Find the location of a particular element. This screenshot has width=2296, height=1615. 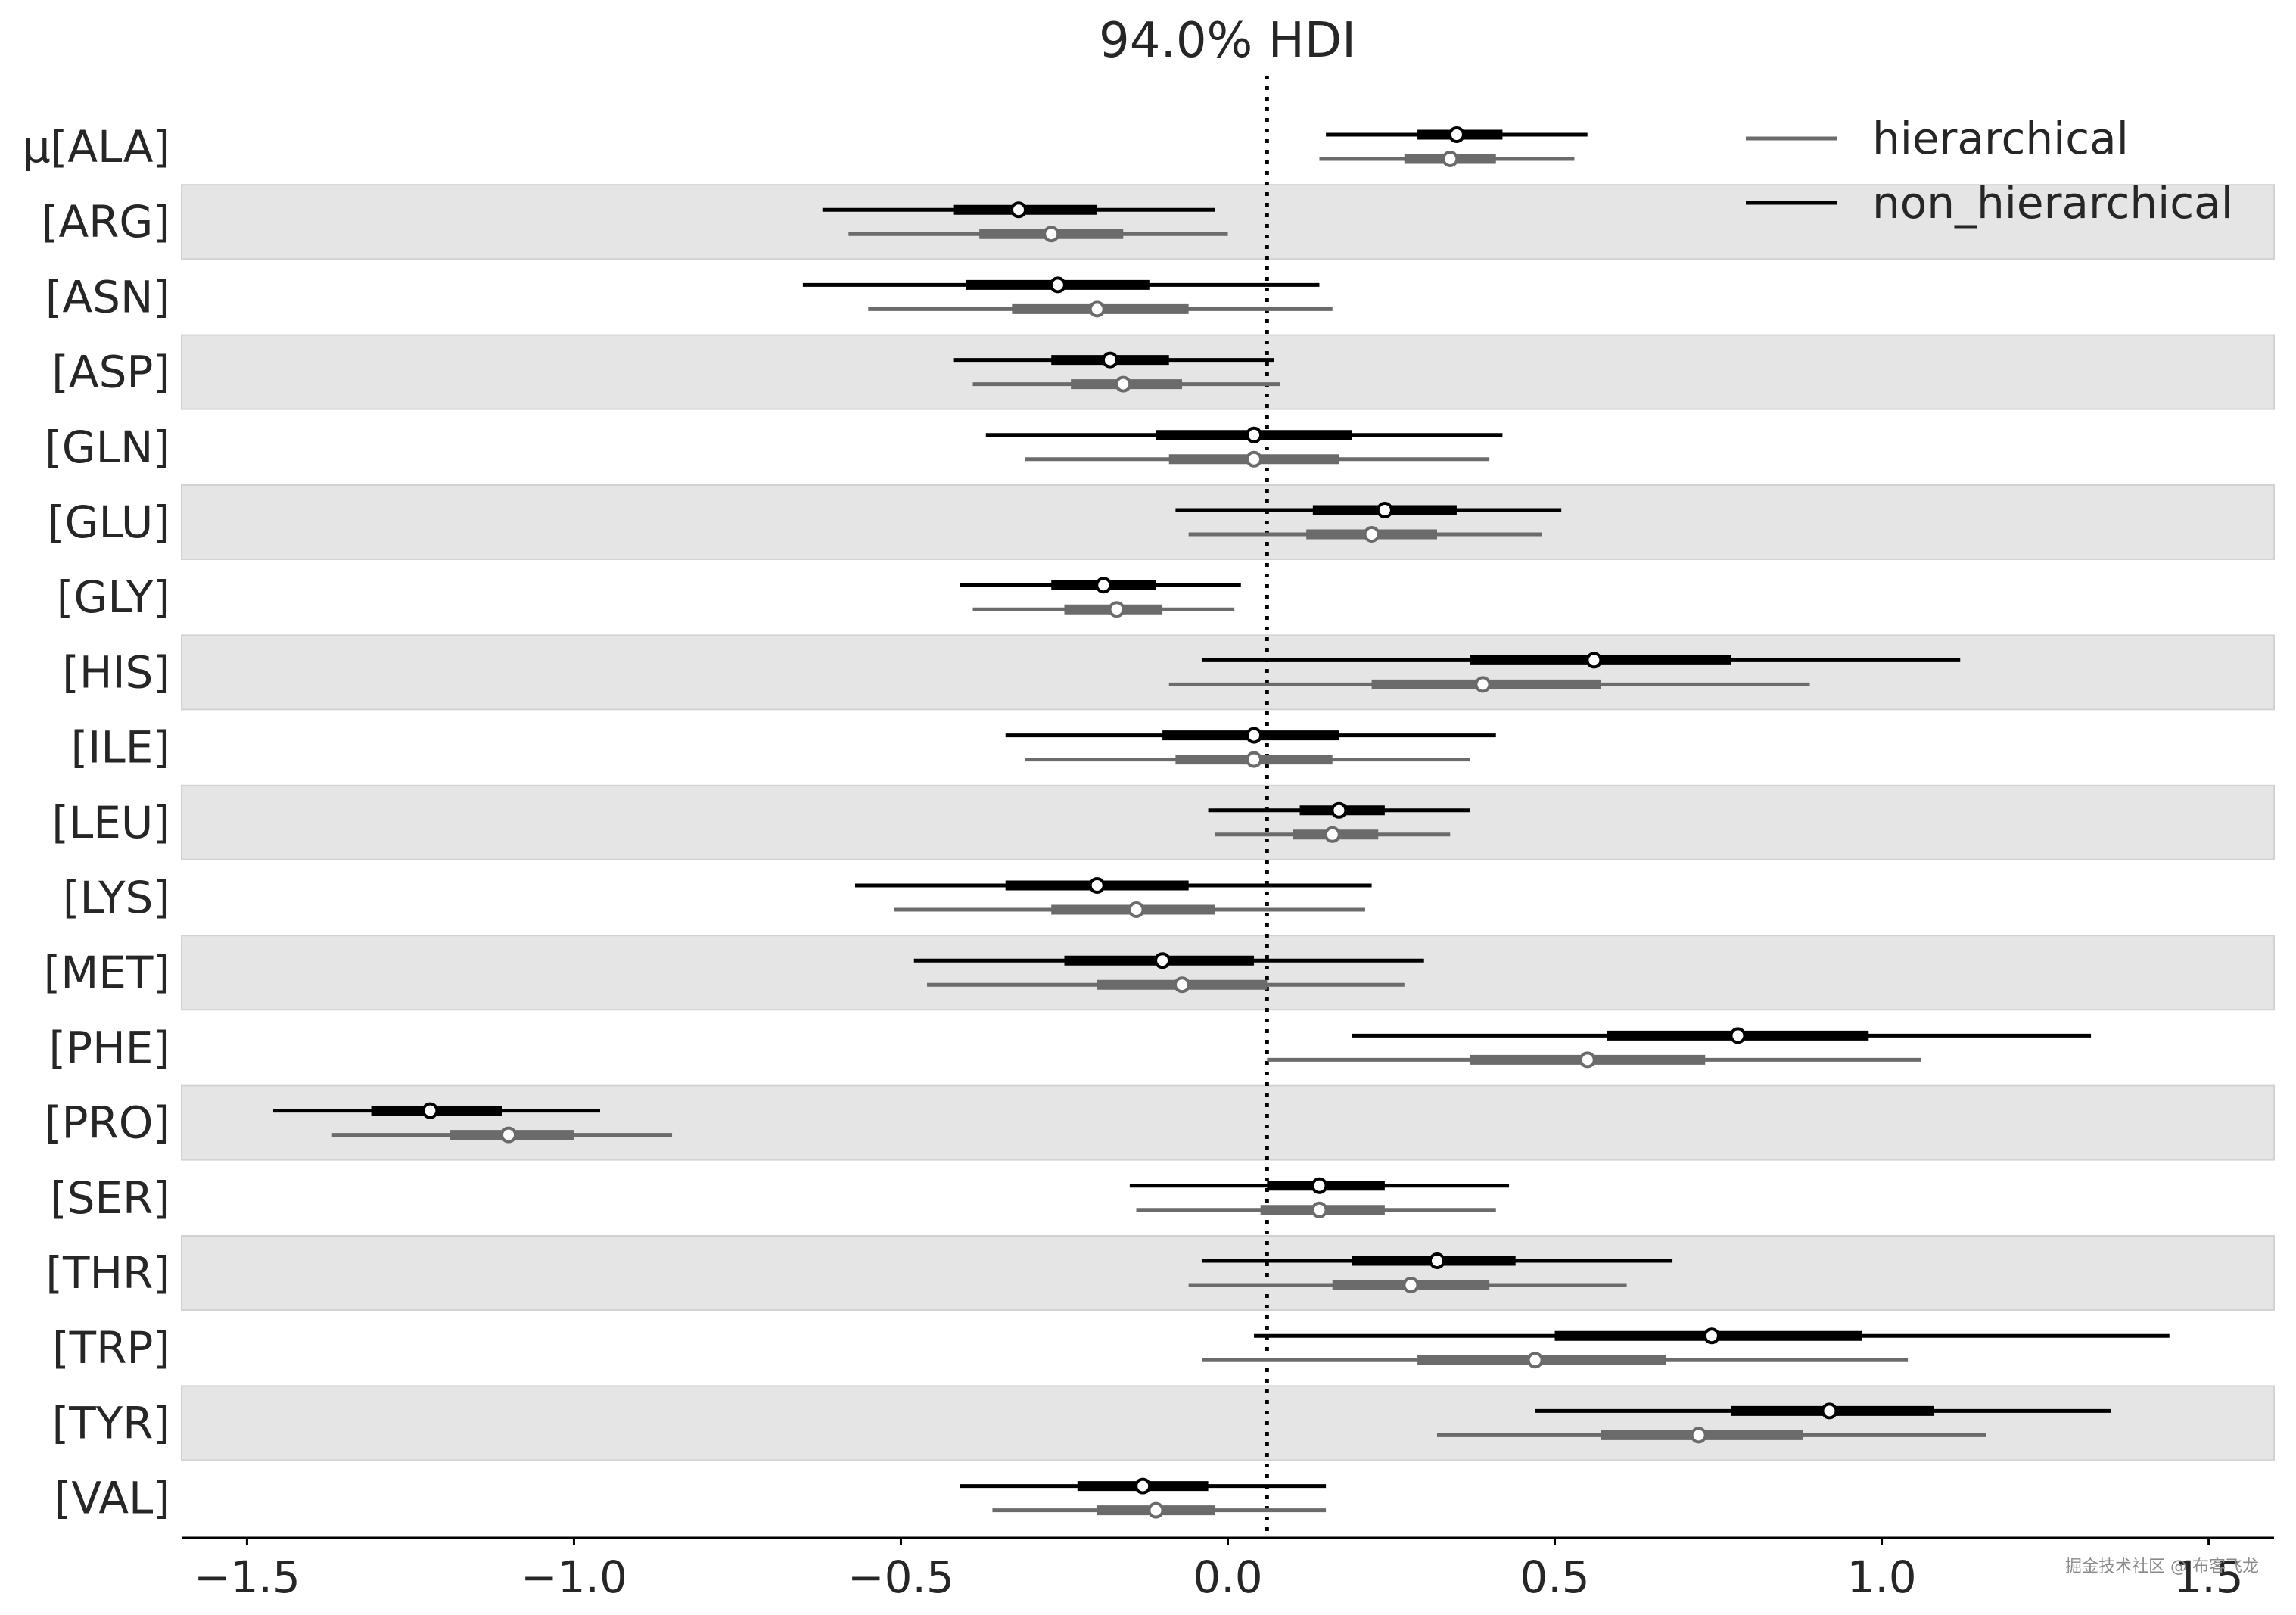

x-tick-label: 1.5 is located at coordinates (2208, 1577).